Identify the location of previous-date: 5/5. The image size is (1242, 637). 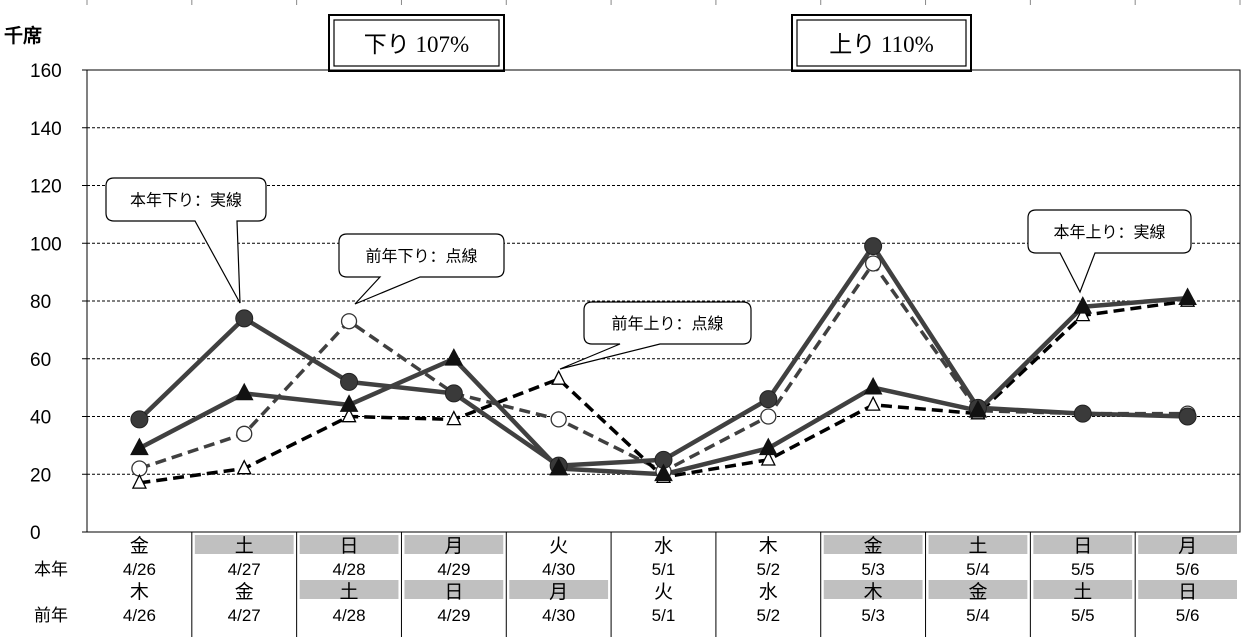
(1083, 615).